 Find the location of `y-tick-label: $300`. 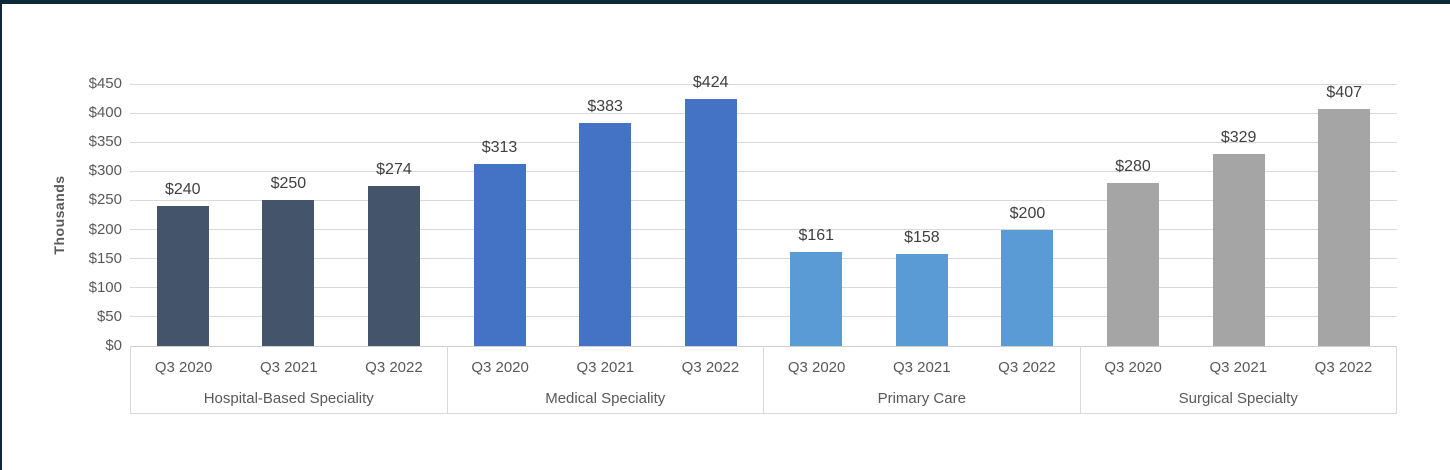

y-tick-label: $300 is located at coordinates (105, 171).